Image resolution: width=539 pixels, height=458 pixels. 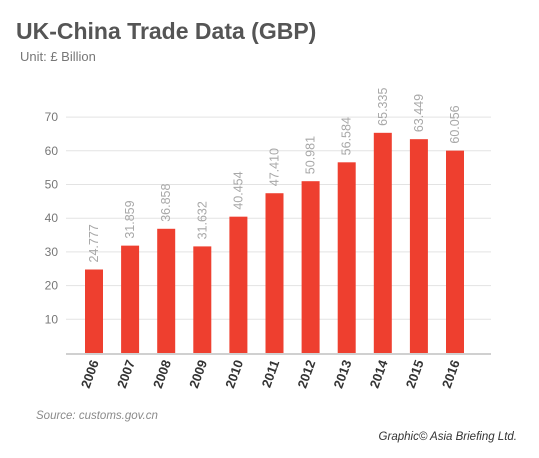 I want to click on data-label: 31.632, so click(x=202, y=220).